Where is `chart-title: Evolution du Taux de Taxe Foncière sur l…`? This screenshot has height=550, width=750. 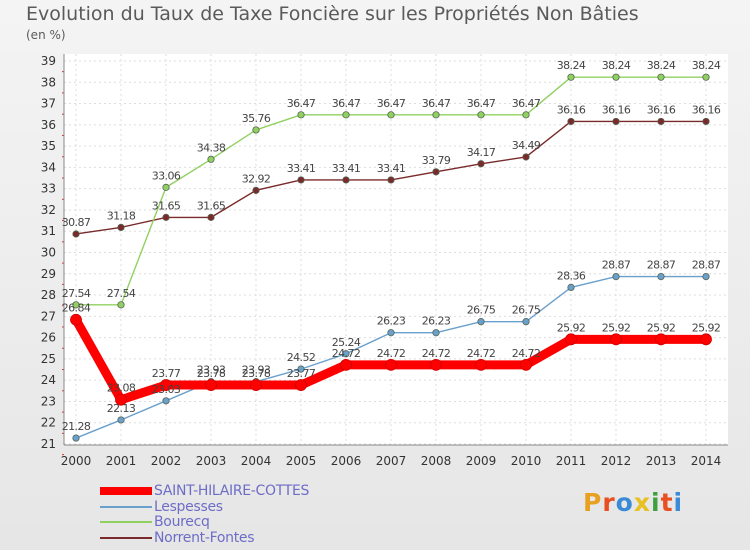
chart-title: Evolution du Taux de Taxe Foncière sur l… is located at coordinates (332, 14).